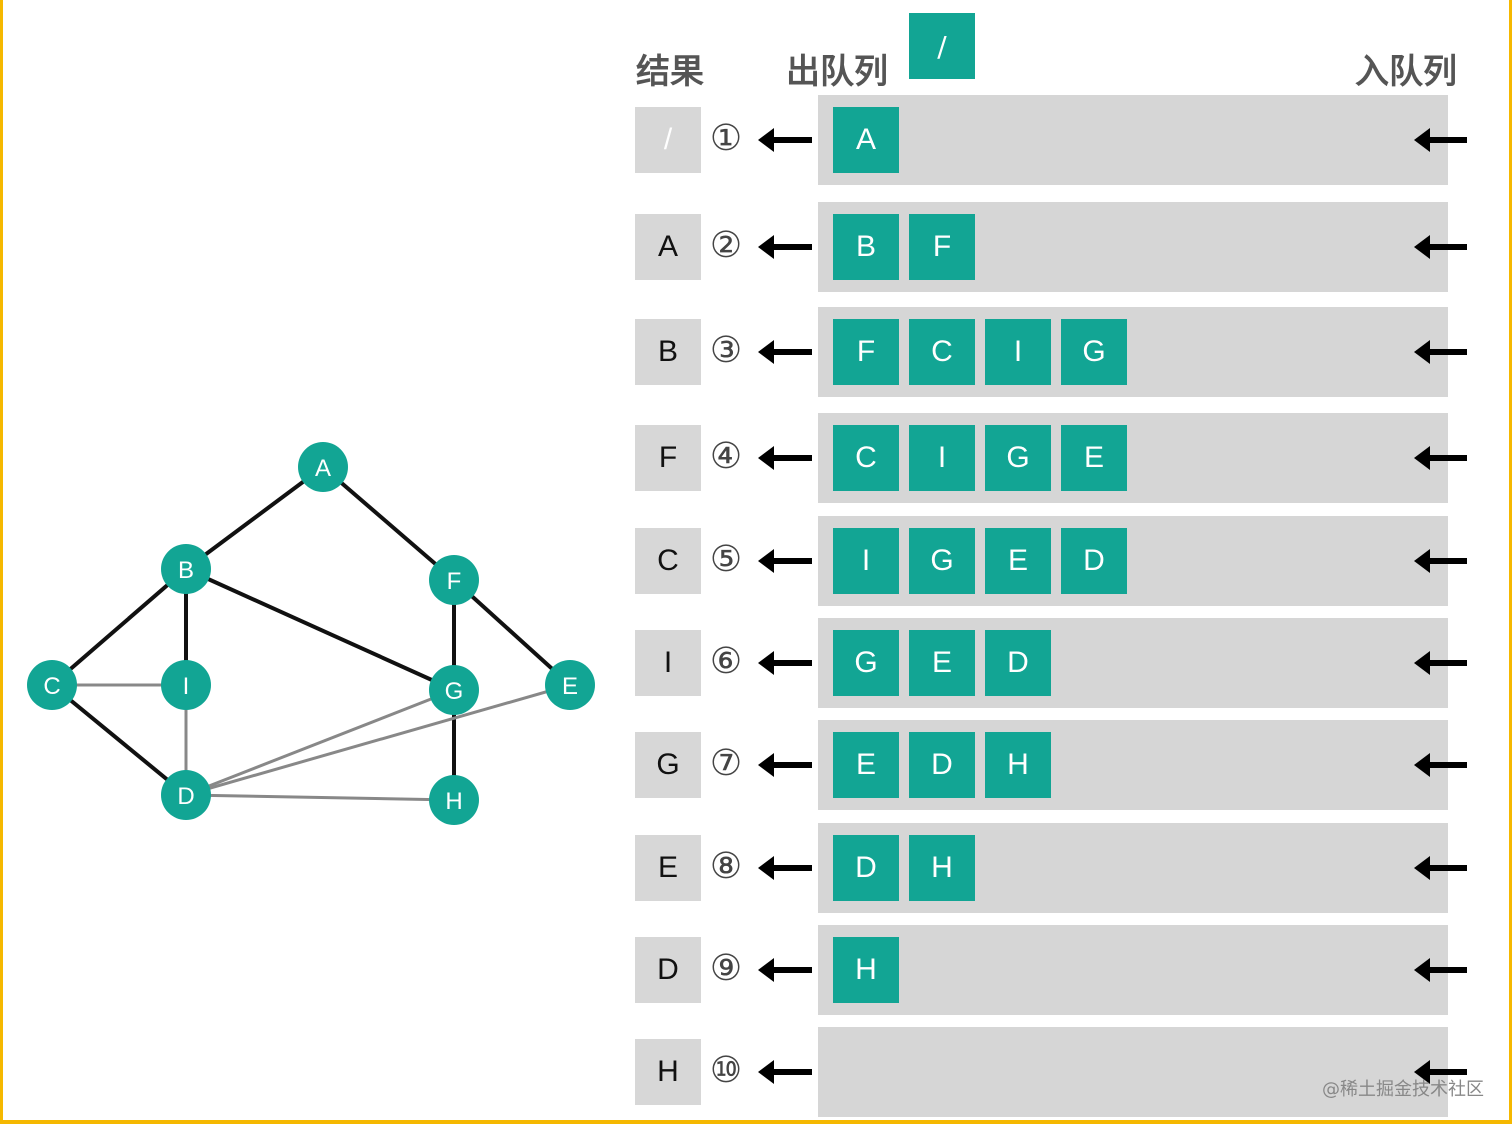 This screenshot has width=1512, height=1126. What do you see at coordinates (668, 140) in the screenshot?
I see `result-box: /` at bounding box center [668, 140].